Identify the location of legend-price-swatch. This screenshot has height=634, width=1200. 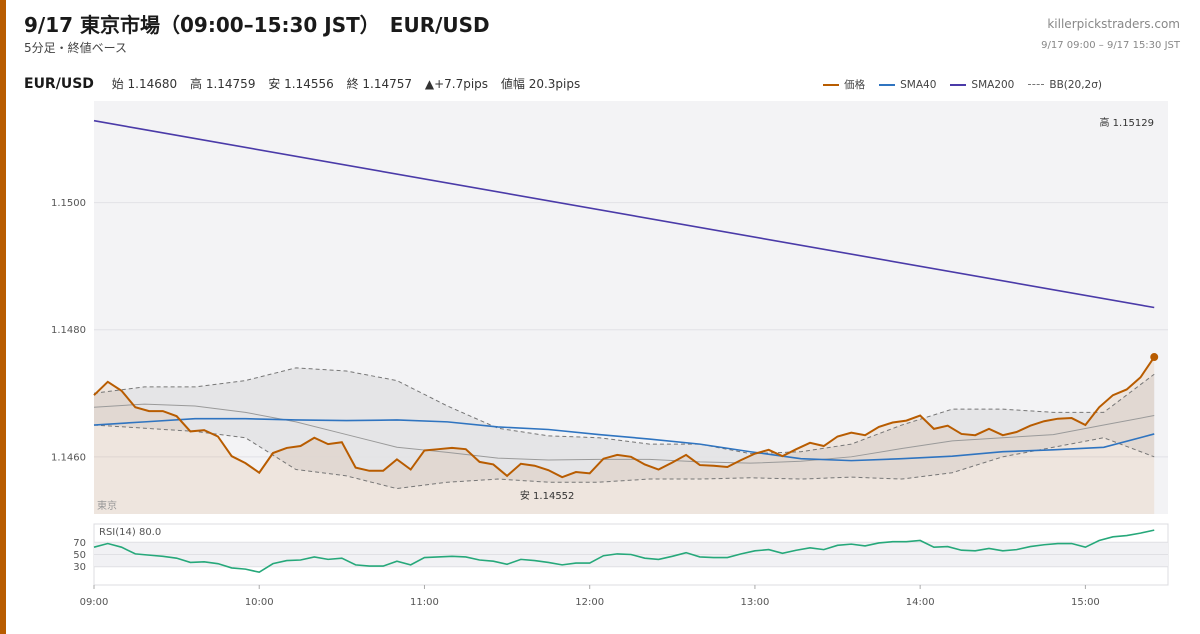
(831, 84).